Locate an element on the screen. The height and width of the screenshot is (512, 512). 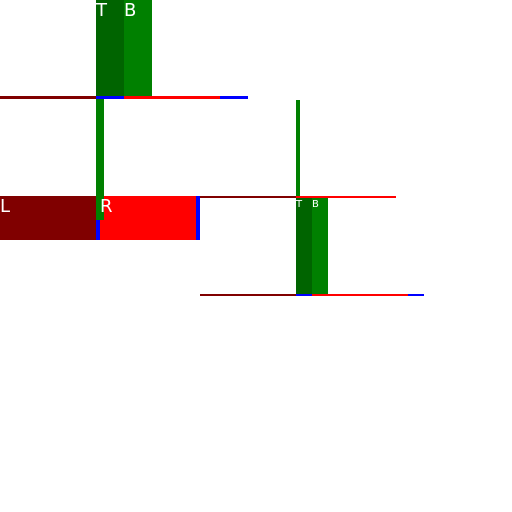
left-blue-right-edge is located at coordinates (198, 218).